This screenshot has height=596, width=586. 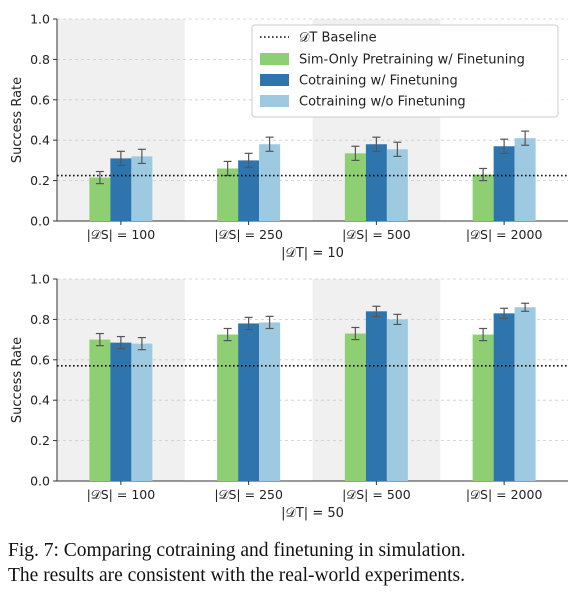 I want to click on legend-box, so click(x=405, y=71).